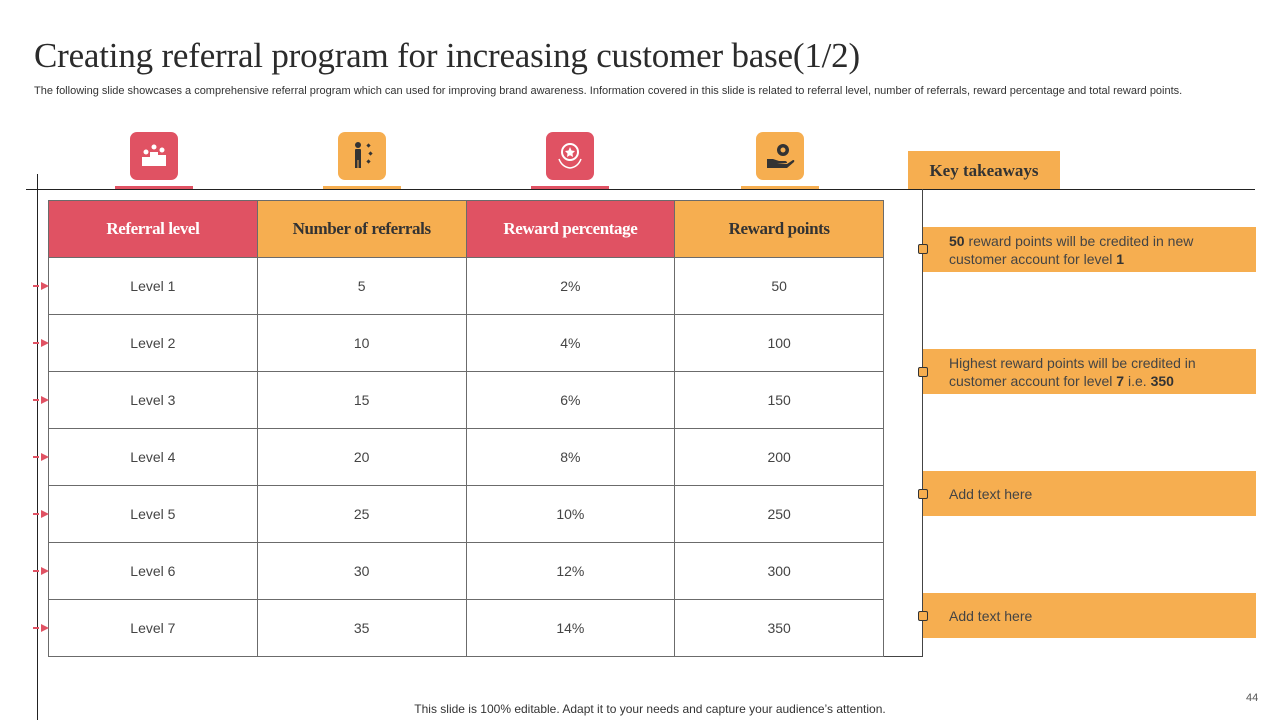  I want to click on horizontal-divider, so click(640, 189).